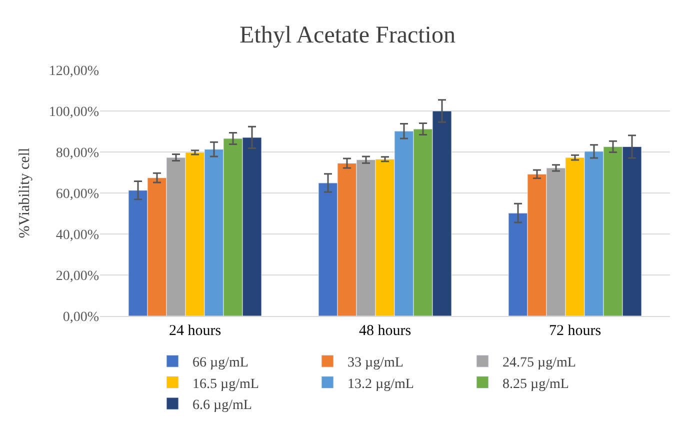  Describe the element at coordinates (539, 363) in the screenshot. I see `legend-label: 24.75 µg/mL` at that location.